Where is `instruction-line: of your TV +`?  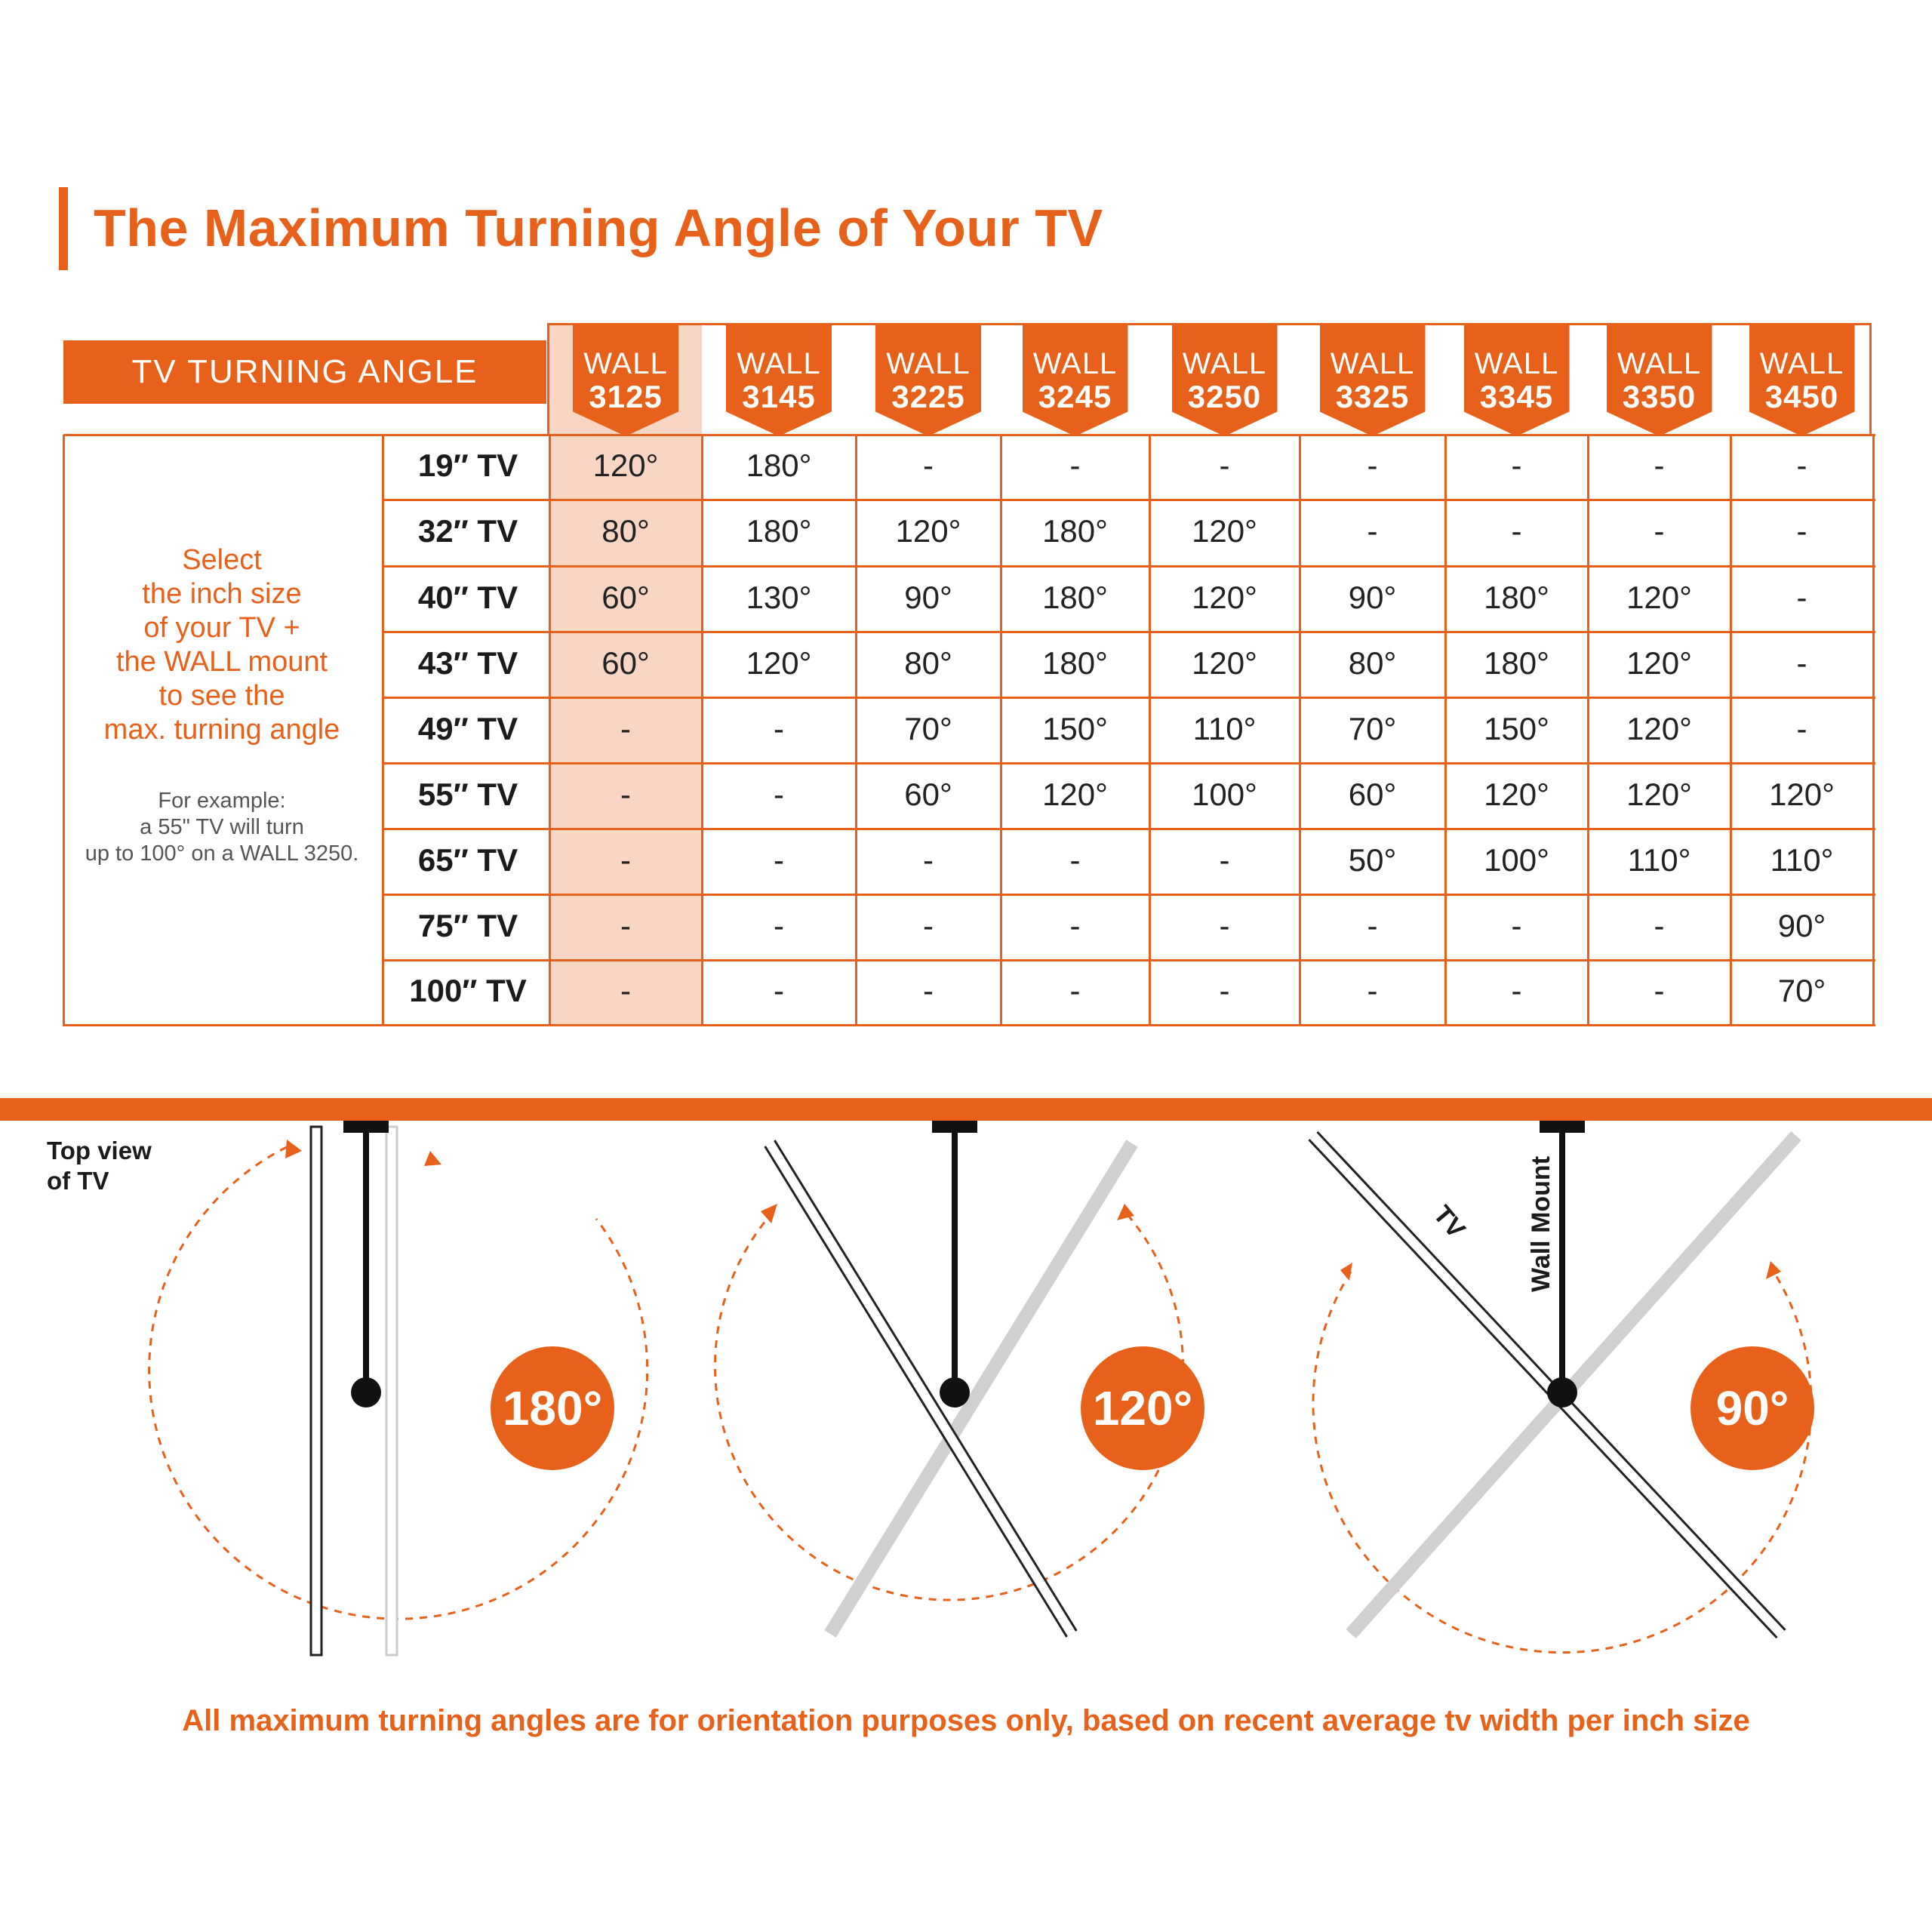
instruction-line: of your TV + is located at coordinates (221, 628).